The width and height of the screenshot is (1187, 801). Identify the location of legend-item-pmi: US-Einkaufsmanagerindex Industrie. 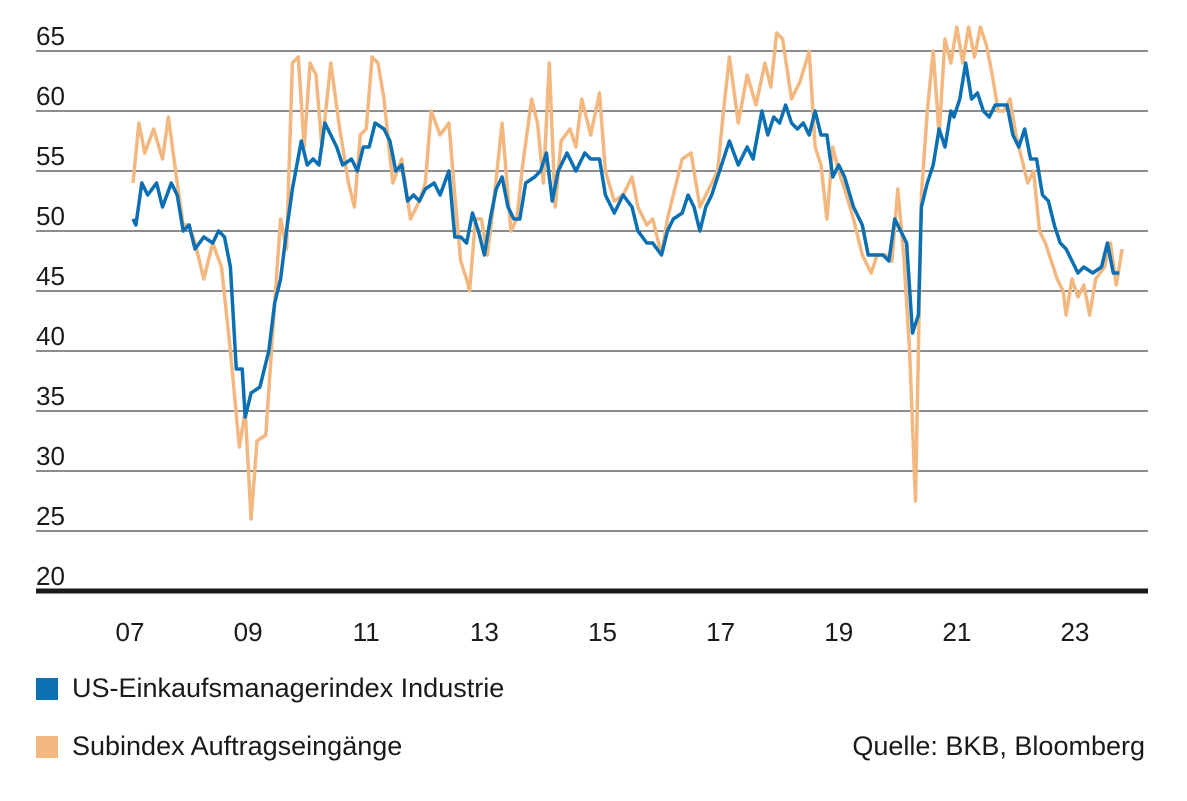
(270, 688).